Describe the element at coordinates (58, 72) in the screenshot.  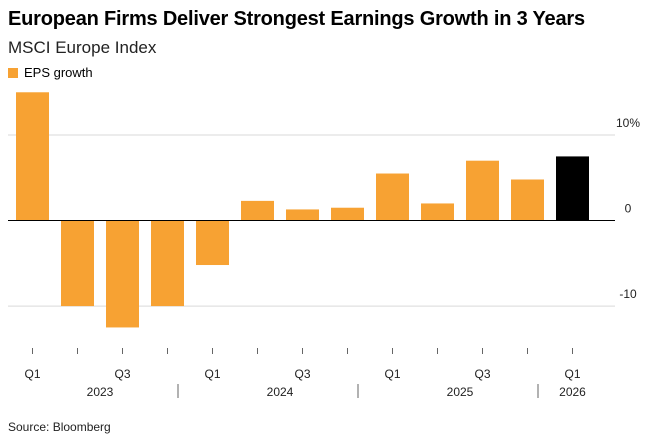
I see `legend-label: EPS growth` at that location.